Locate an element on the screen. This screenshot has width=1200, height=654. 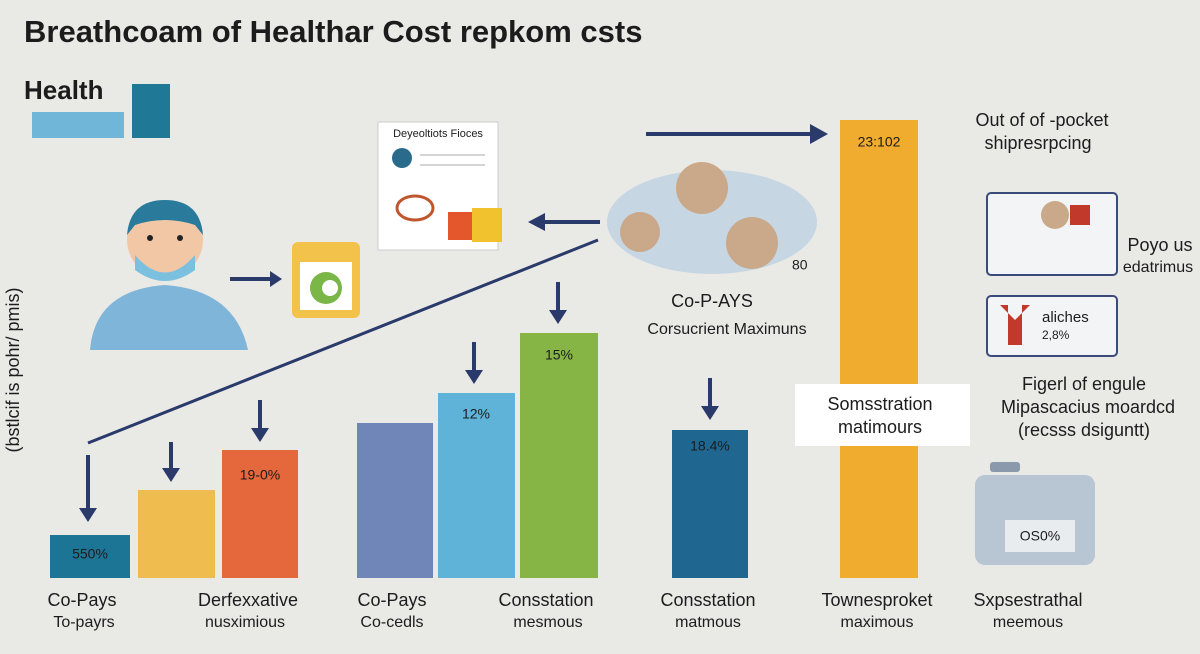
callout: Out of of -pocket is located at coordinates (1041, 120).